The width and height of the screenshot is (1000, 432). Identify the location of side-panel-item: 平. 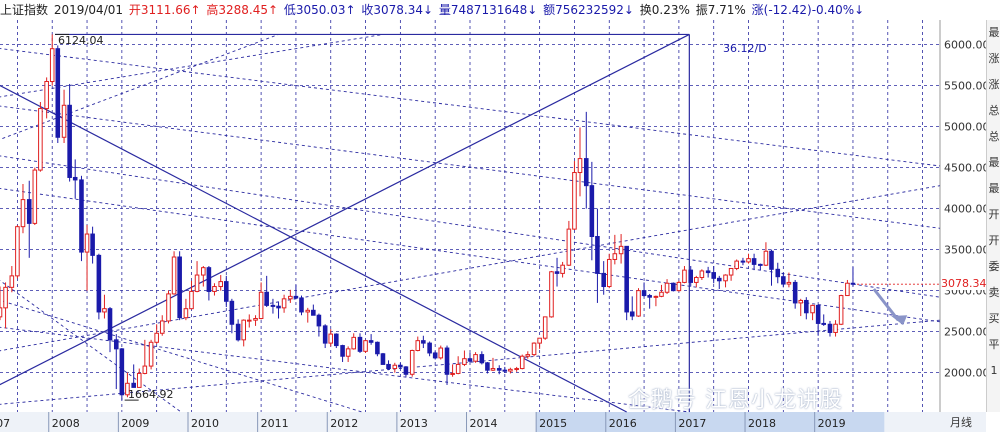
(994, 344).